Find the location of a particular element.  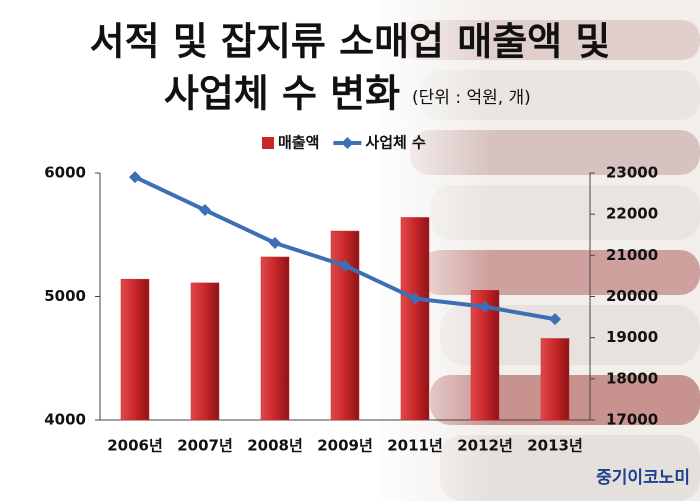

y2-tick-label: 22000 is located at coordinates (632, 214).